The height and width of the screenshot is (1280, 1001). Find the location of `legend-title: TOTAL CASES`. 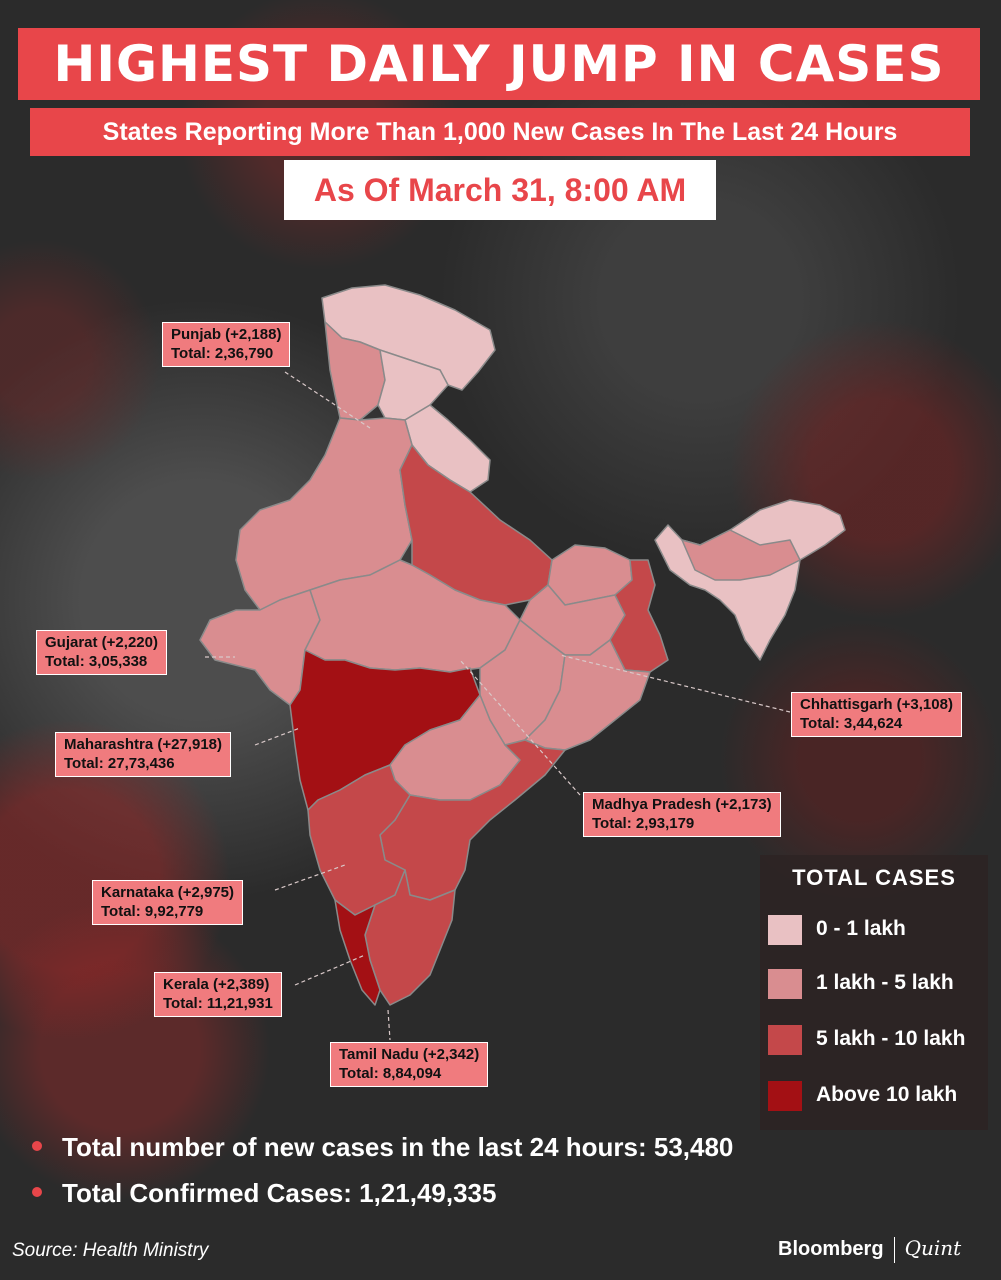

legend-title: TOTAL CASES is located at coordinates (874, 877).